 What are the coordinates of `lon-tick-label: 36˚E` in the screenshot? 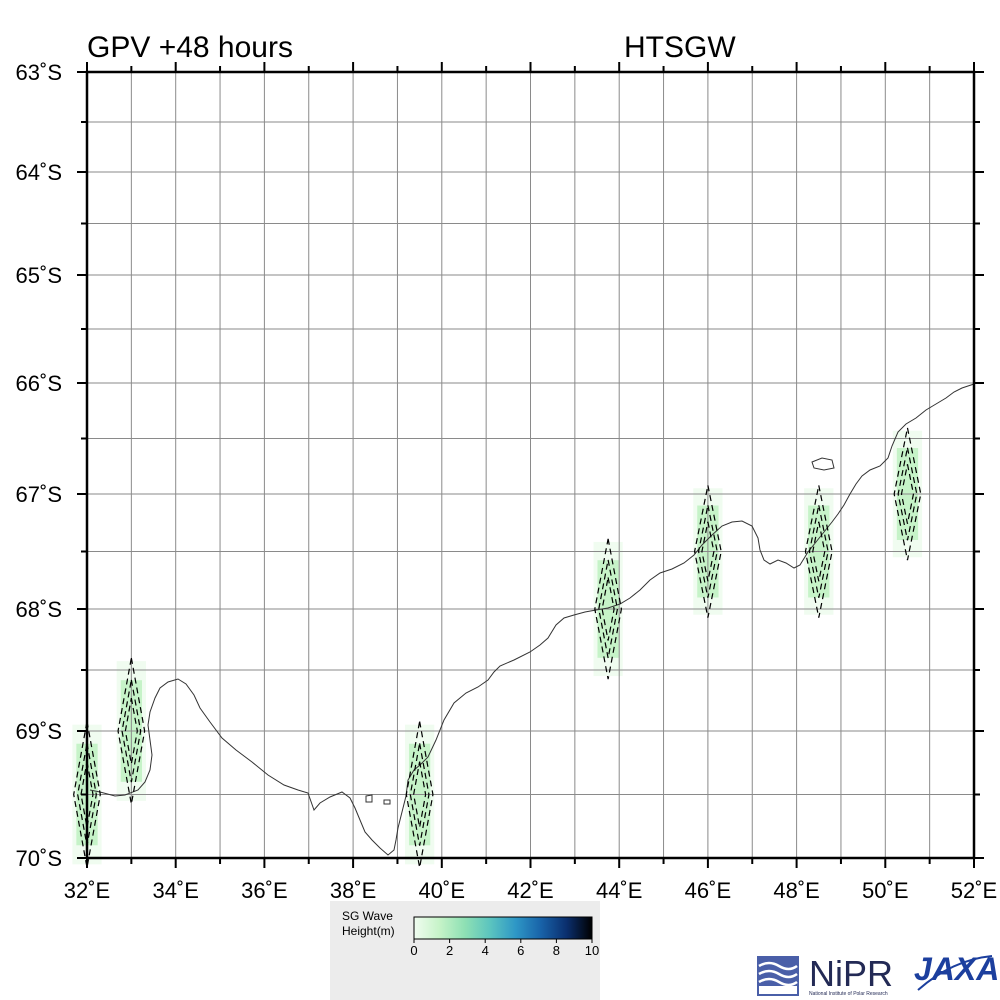 It's located at (264, 890).